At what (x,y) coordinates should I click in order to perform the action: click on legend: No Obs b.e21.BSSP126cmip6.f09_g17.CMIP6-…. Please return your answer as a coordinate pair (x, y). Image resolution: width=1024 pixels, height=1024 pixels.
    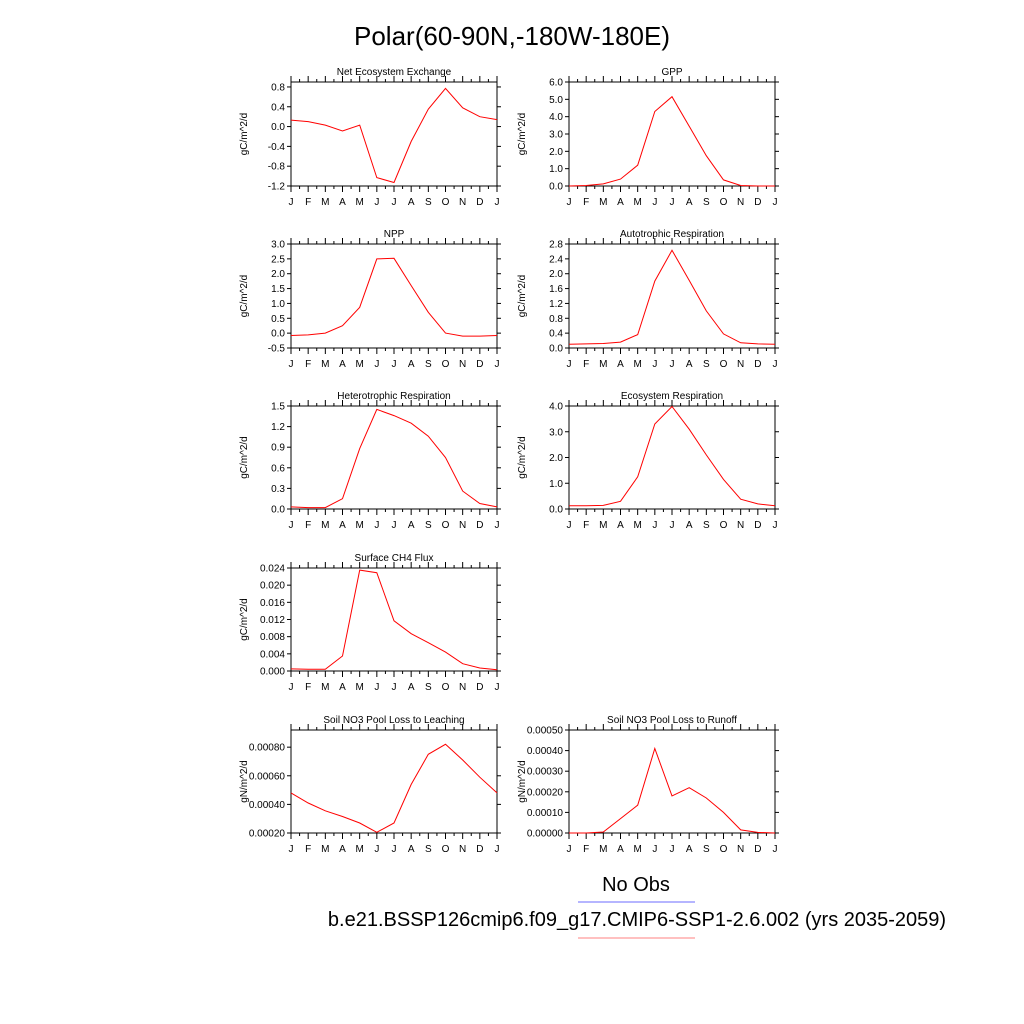
    Looking at the image, I should click on (637, 906).